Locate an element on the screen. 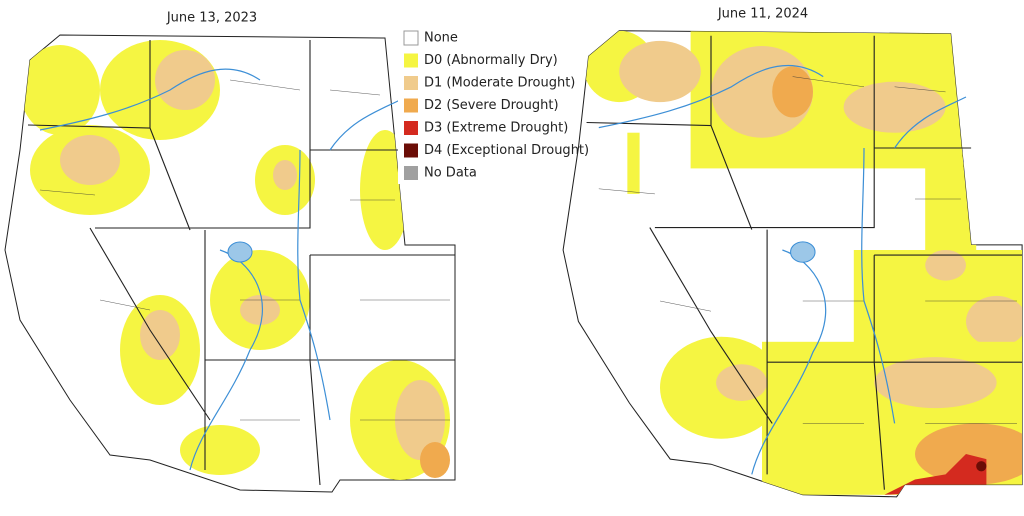  legend-label: D0 (Abnormally Dry) is located at coordinates (491, 60).